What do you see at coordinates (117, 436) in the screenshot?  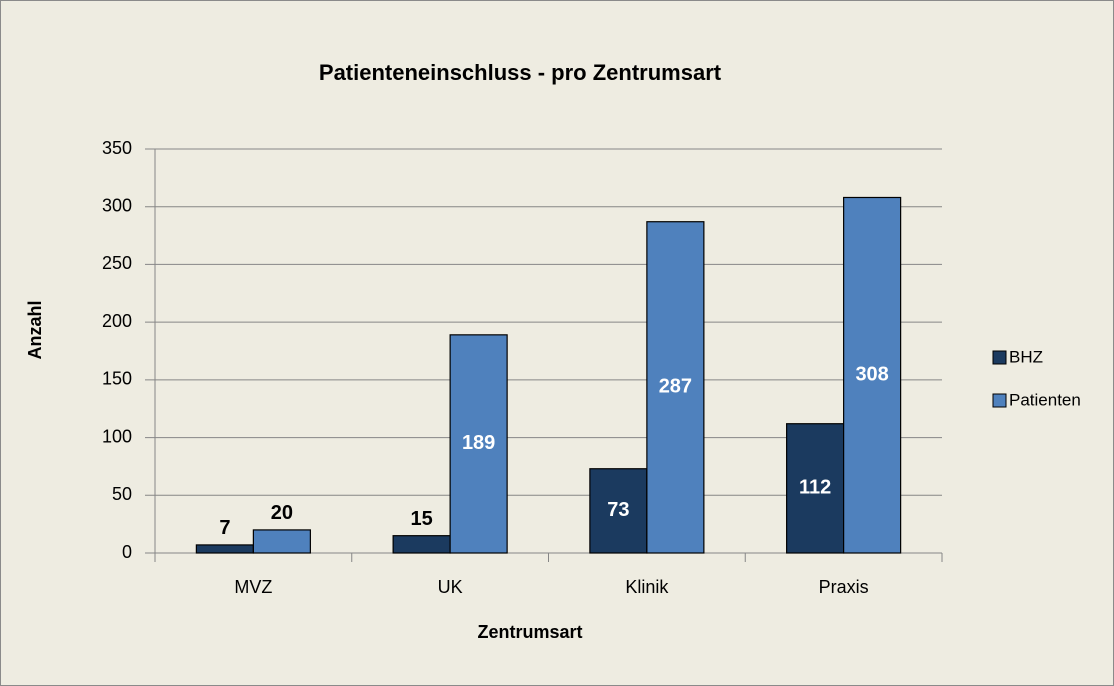 I see `y-tick-label: 100` at bounding box center [117, 436].